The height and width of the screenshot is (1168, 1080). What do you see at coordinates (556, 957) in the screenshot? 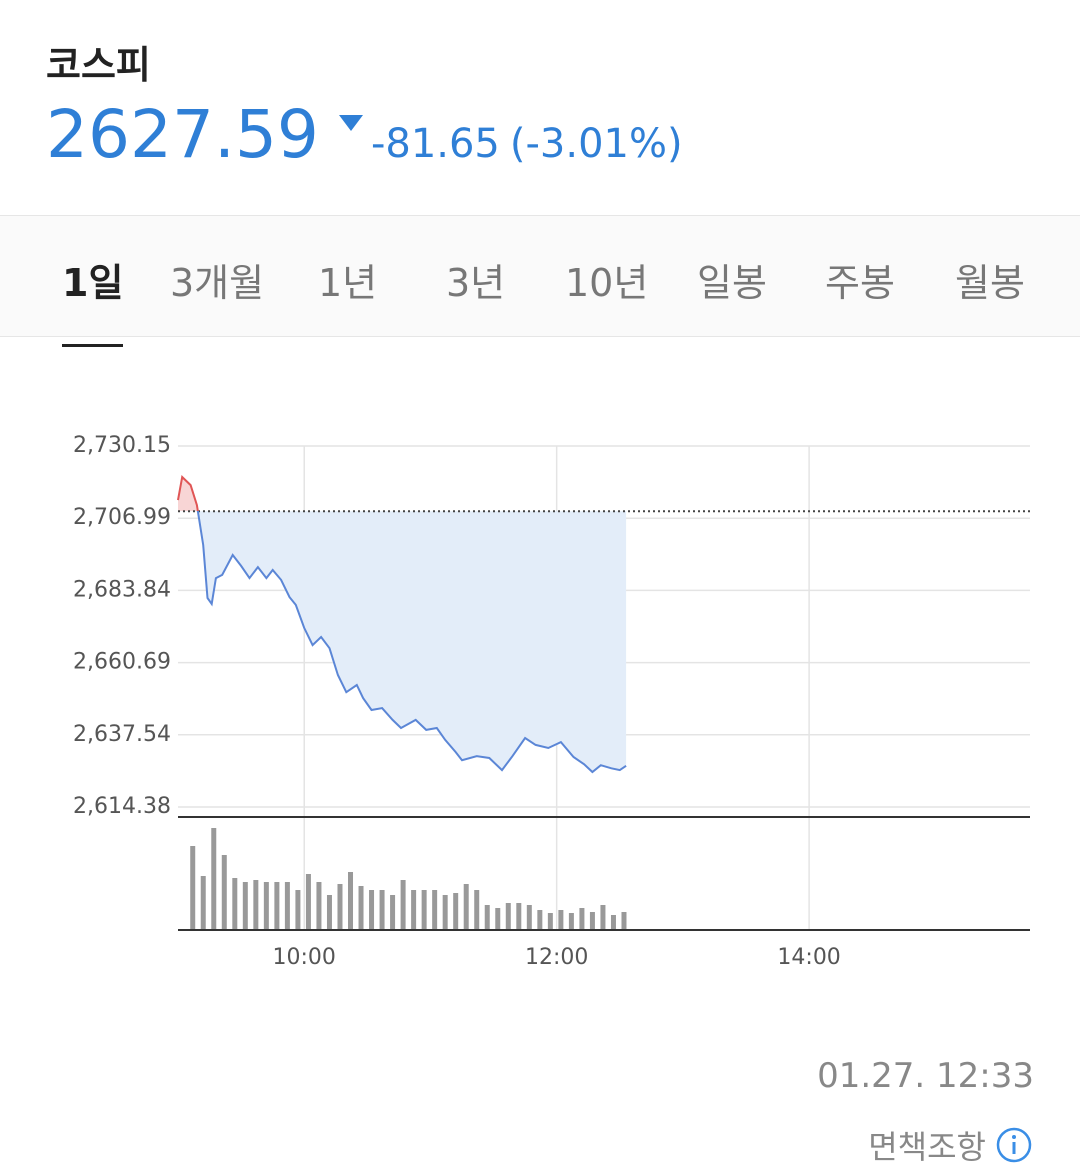
I see `x-tick-label: 12:00` at bounding box center [556, 957].